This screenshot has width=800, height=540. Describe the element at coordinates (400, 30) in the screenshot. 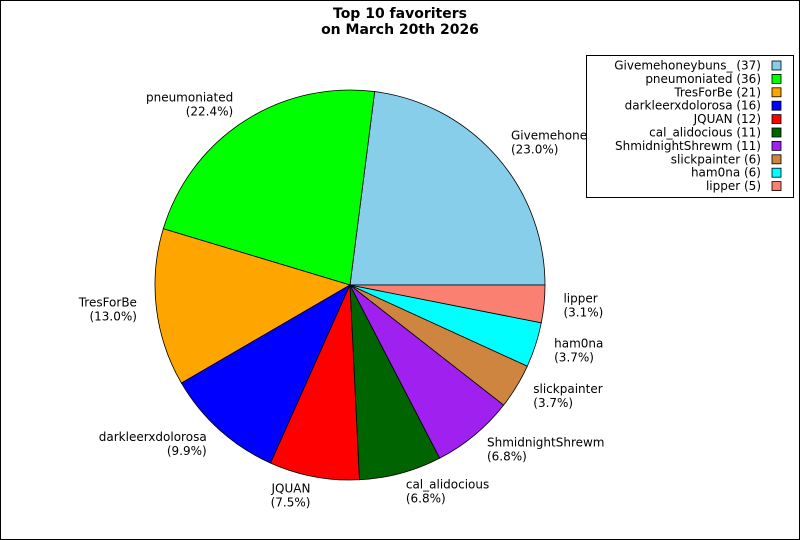

I see `chart-subtitle: on March 20th 2026` at that location.